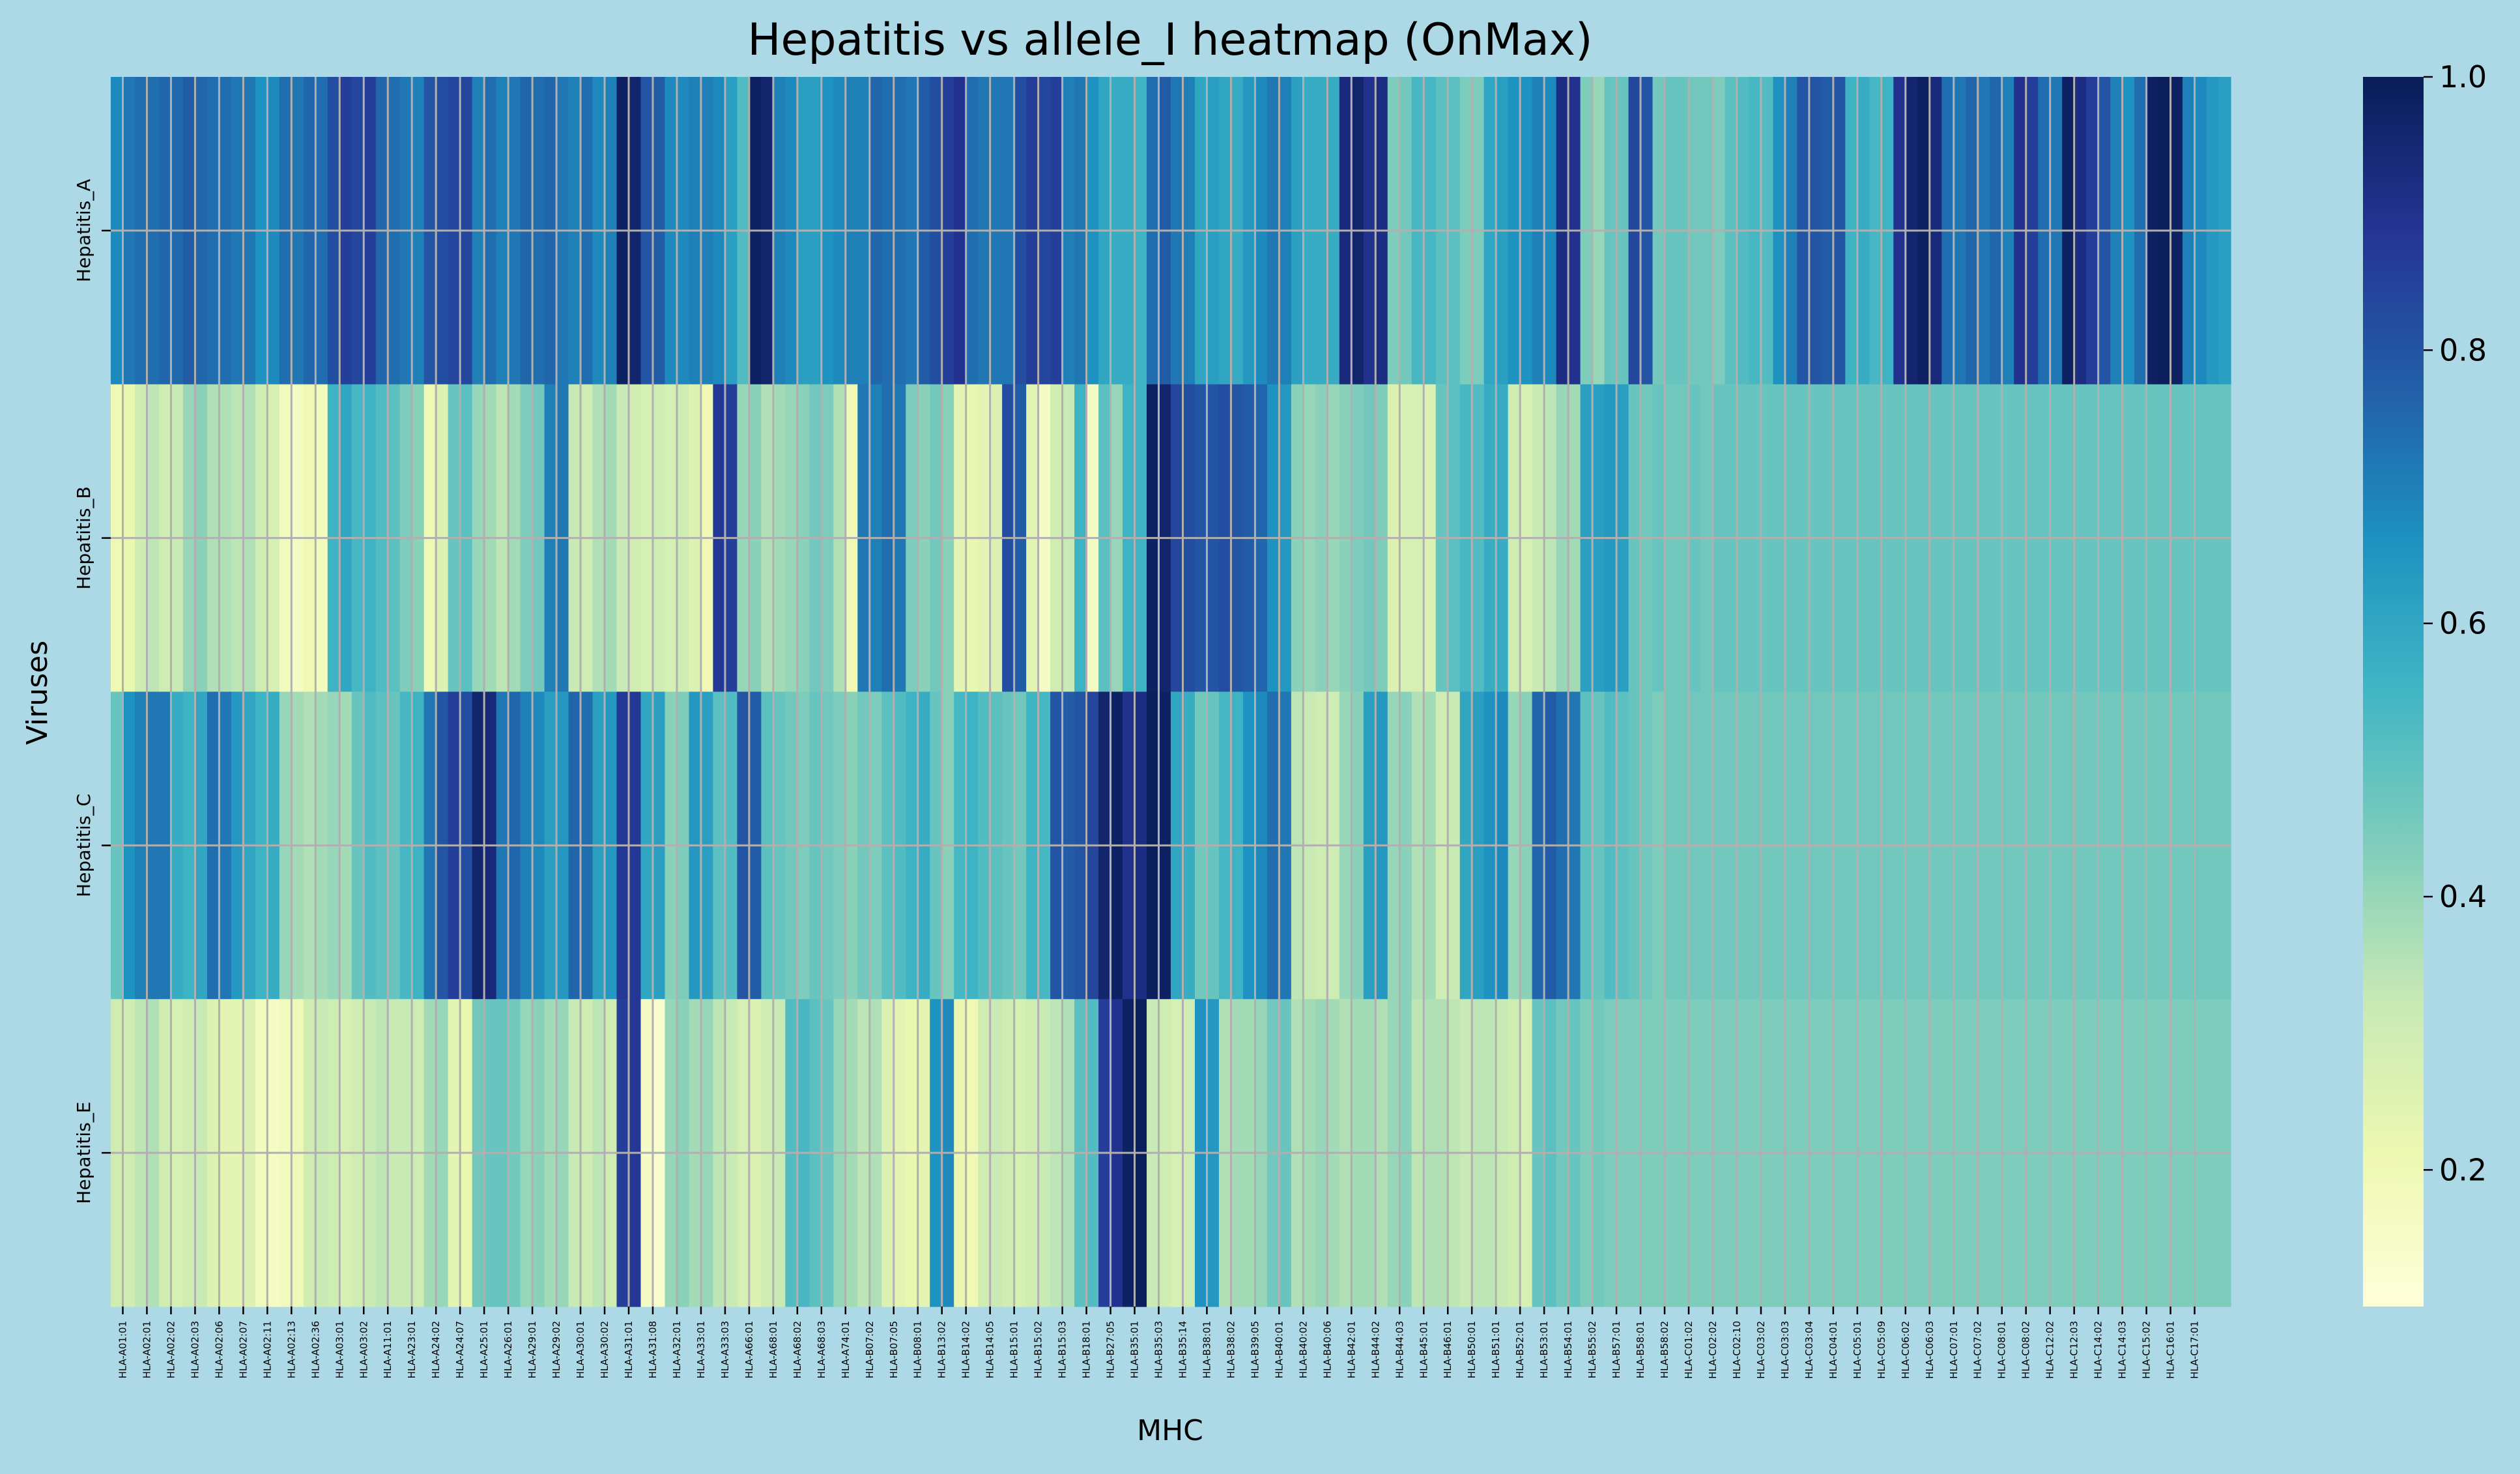 Image resolution: width=2520 pixels, height=1474 pixels. I want to click on x-tick-label: HLA-B15:02, so click(1038, 1349).